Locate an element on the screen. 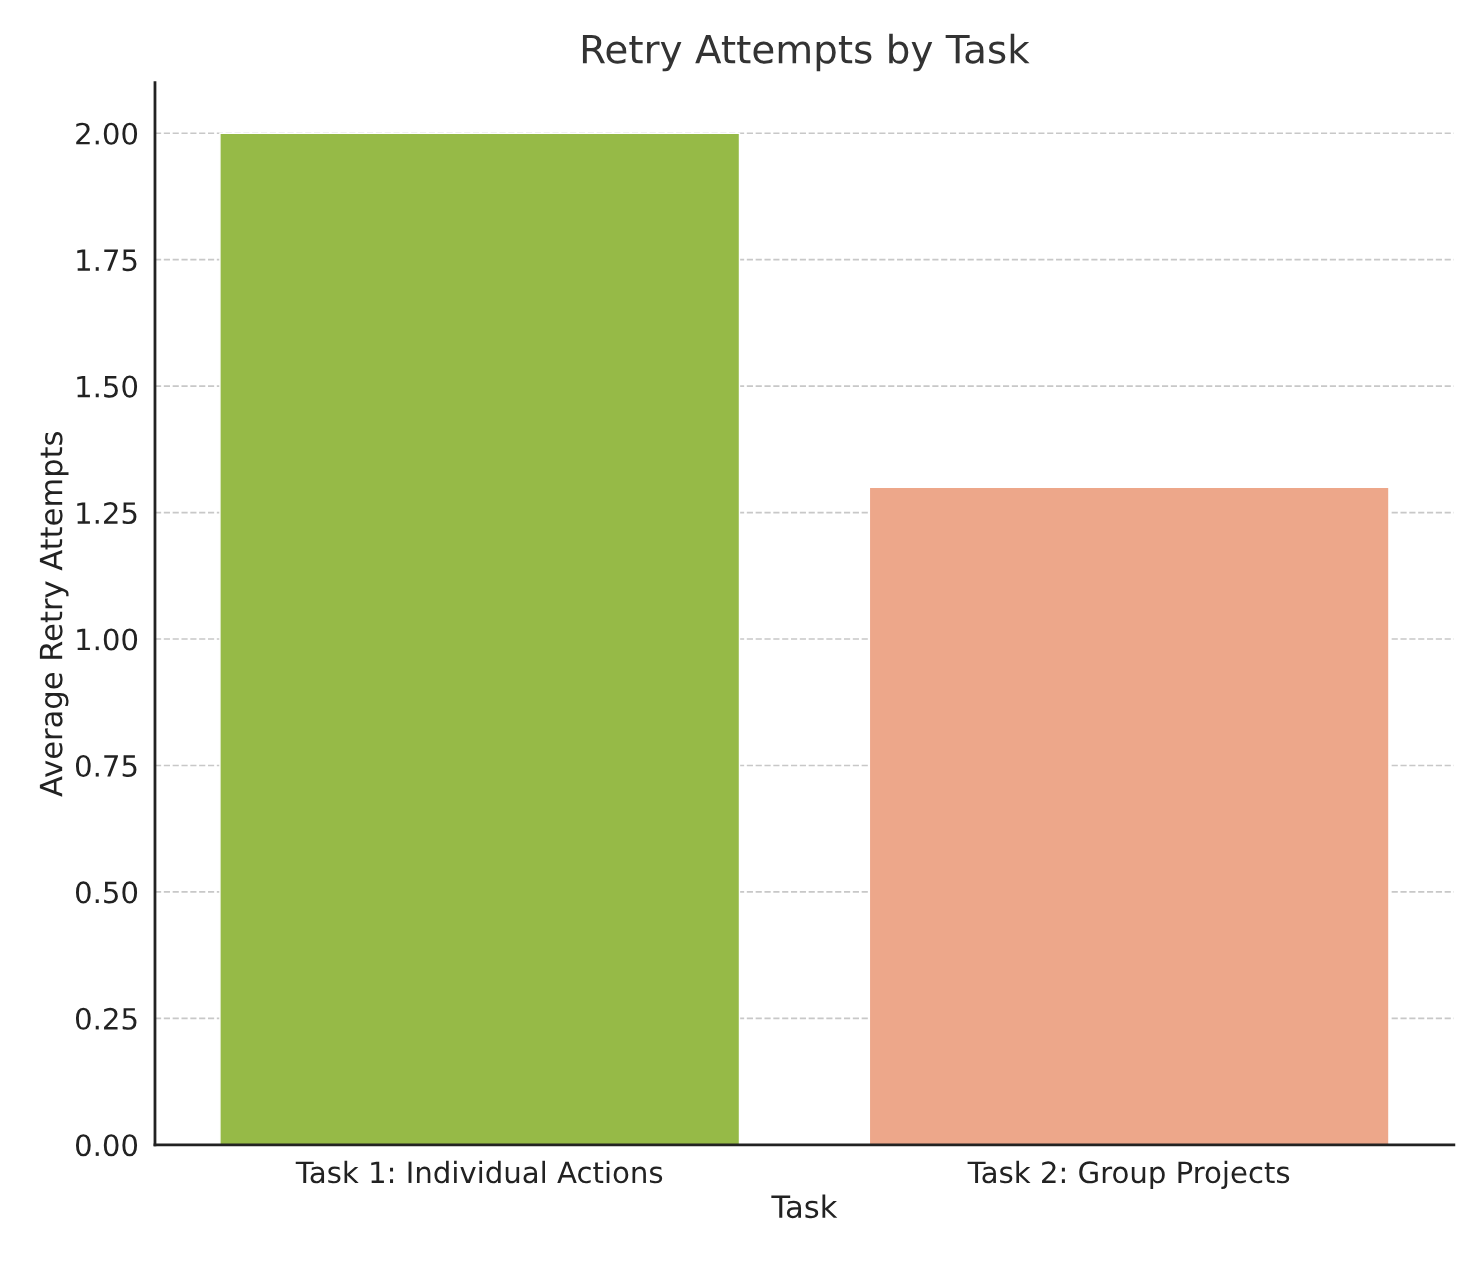 This screenshot has width=1476, height=1272. y-tick-label: 0.00 is located at coordinates (106, 1145).